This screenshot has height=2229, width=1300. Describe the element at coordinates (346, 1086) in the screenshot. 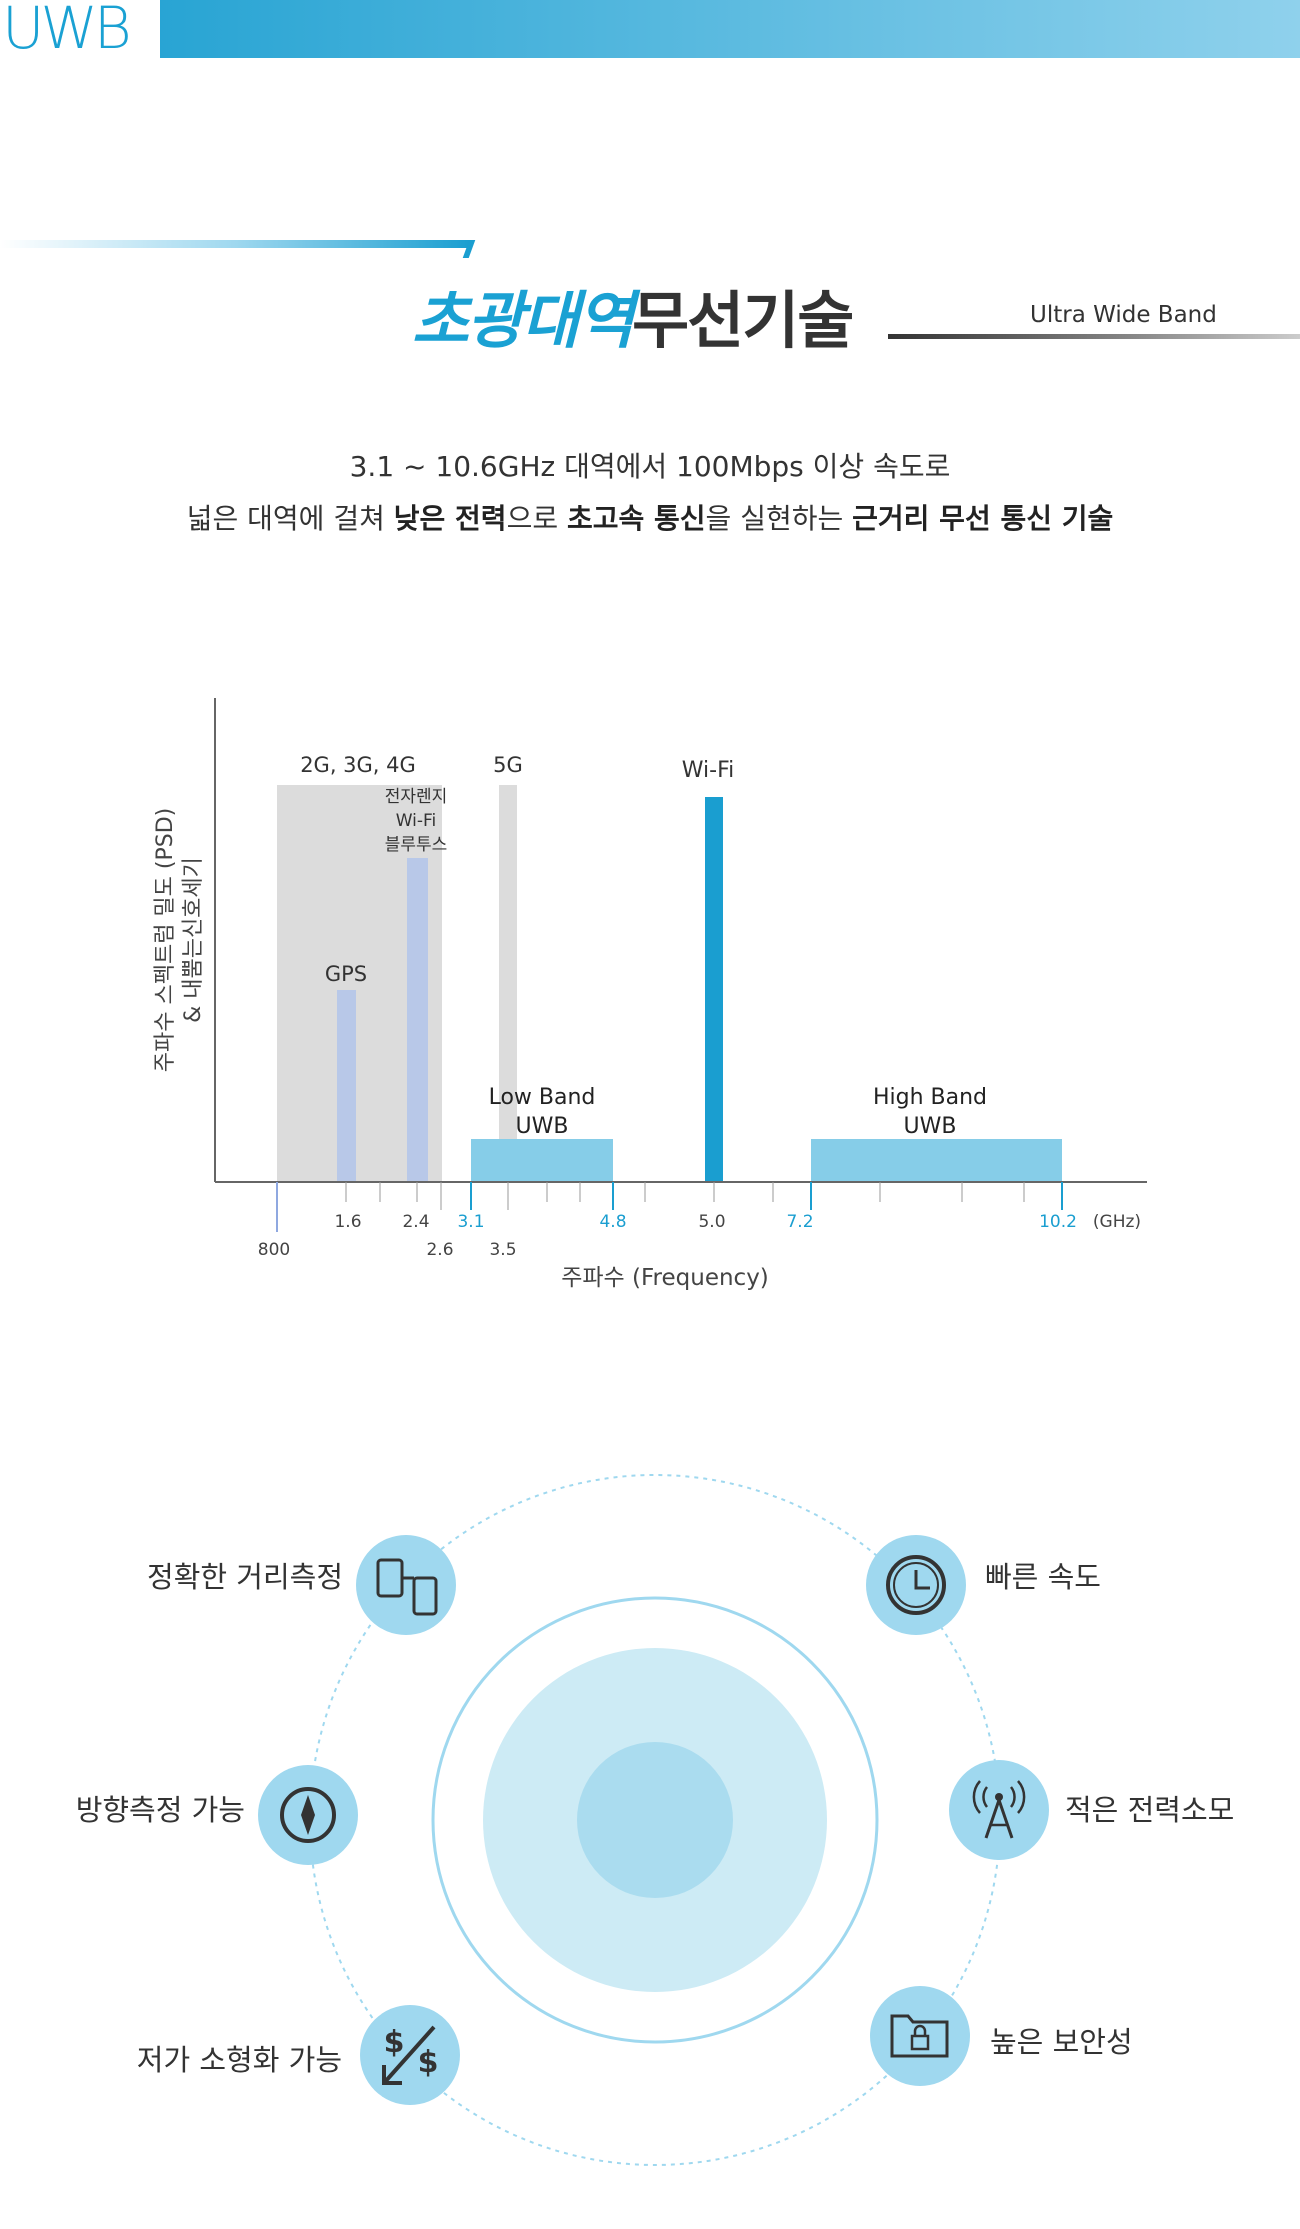

I see `bar-gps` at that location.